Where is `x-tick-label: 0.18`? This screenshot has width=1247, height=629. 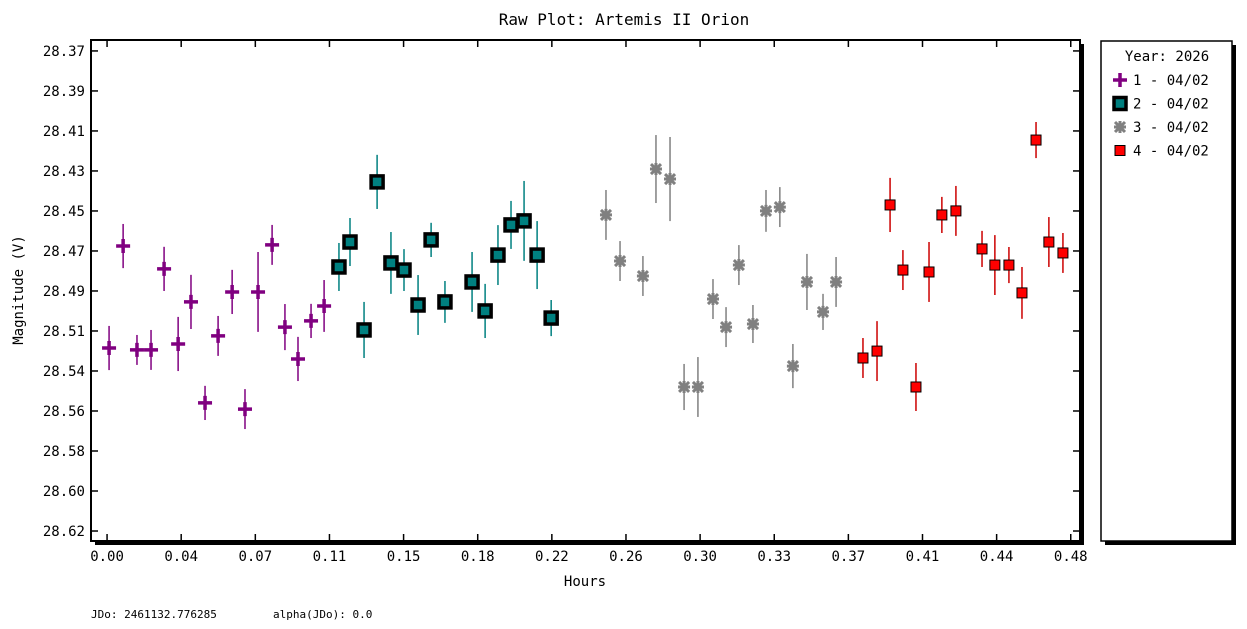
x-tick-label: 0.18 is located at coordinates (478, 557).